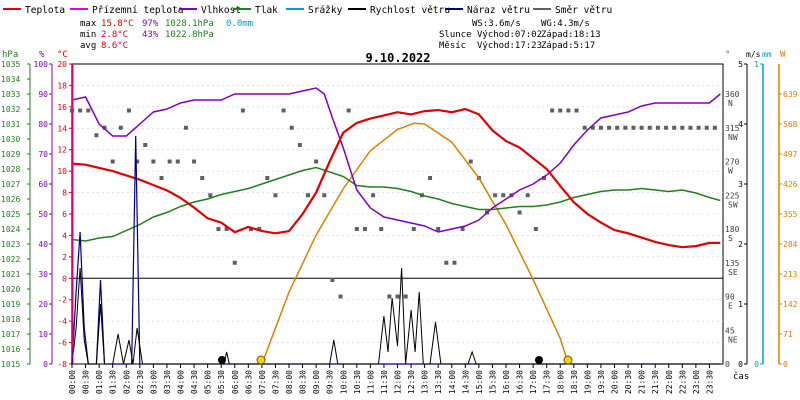 The image size is (800, 400). I want to click on dir-tick-name: E, so click(730, 306).